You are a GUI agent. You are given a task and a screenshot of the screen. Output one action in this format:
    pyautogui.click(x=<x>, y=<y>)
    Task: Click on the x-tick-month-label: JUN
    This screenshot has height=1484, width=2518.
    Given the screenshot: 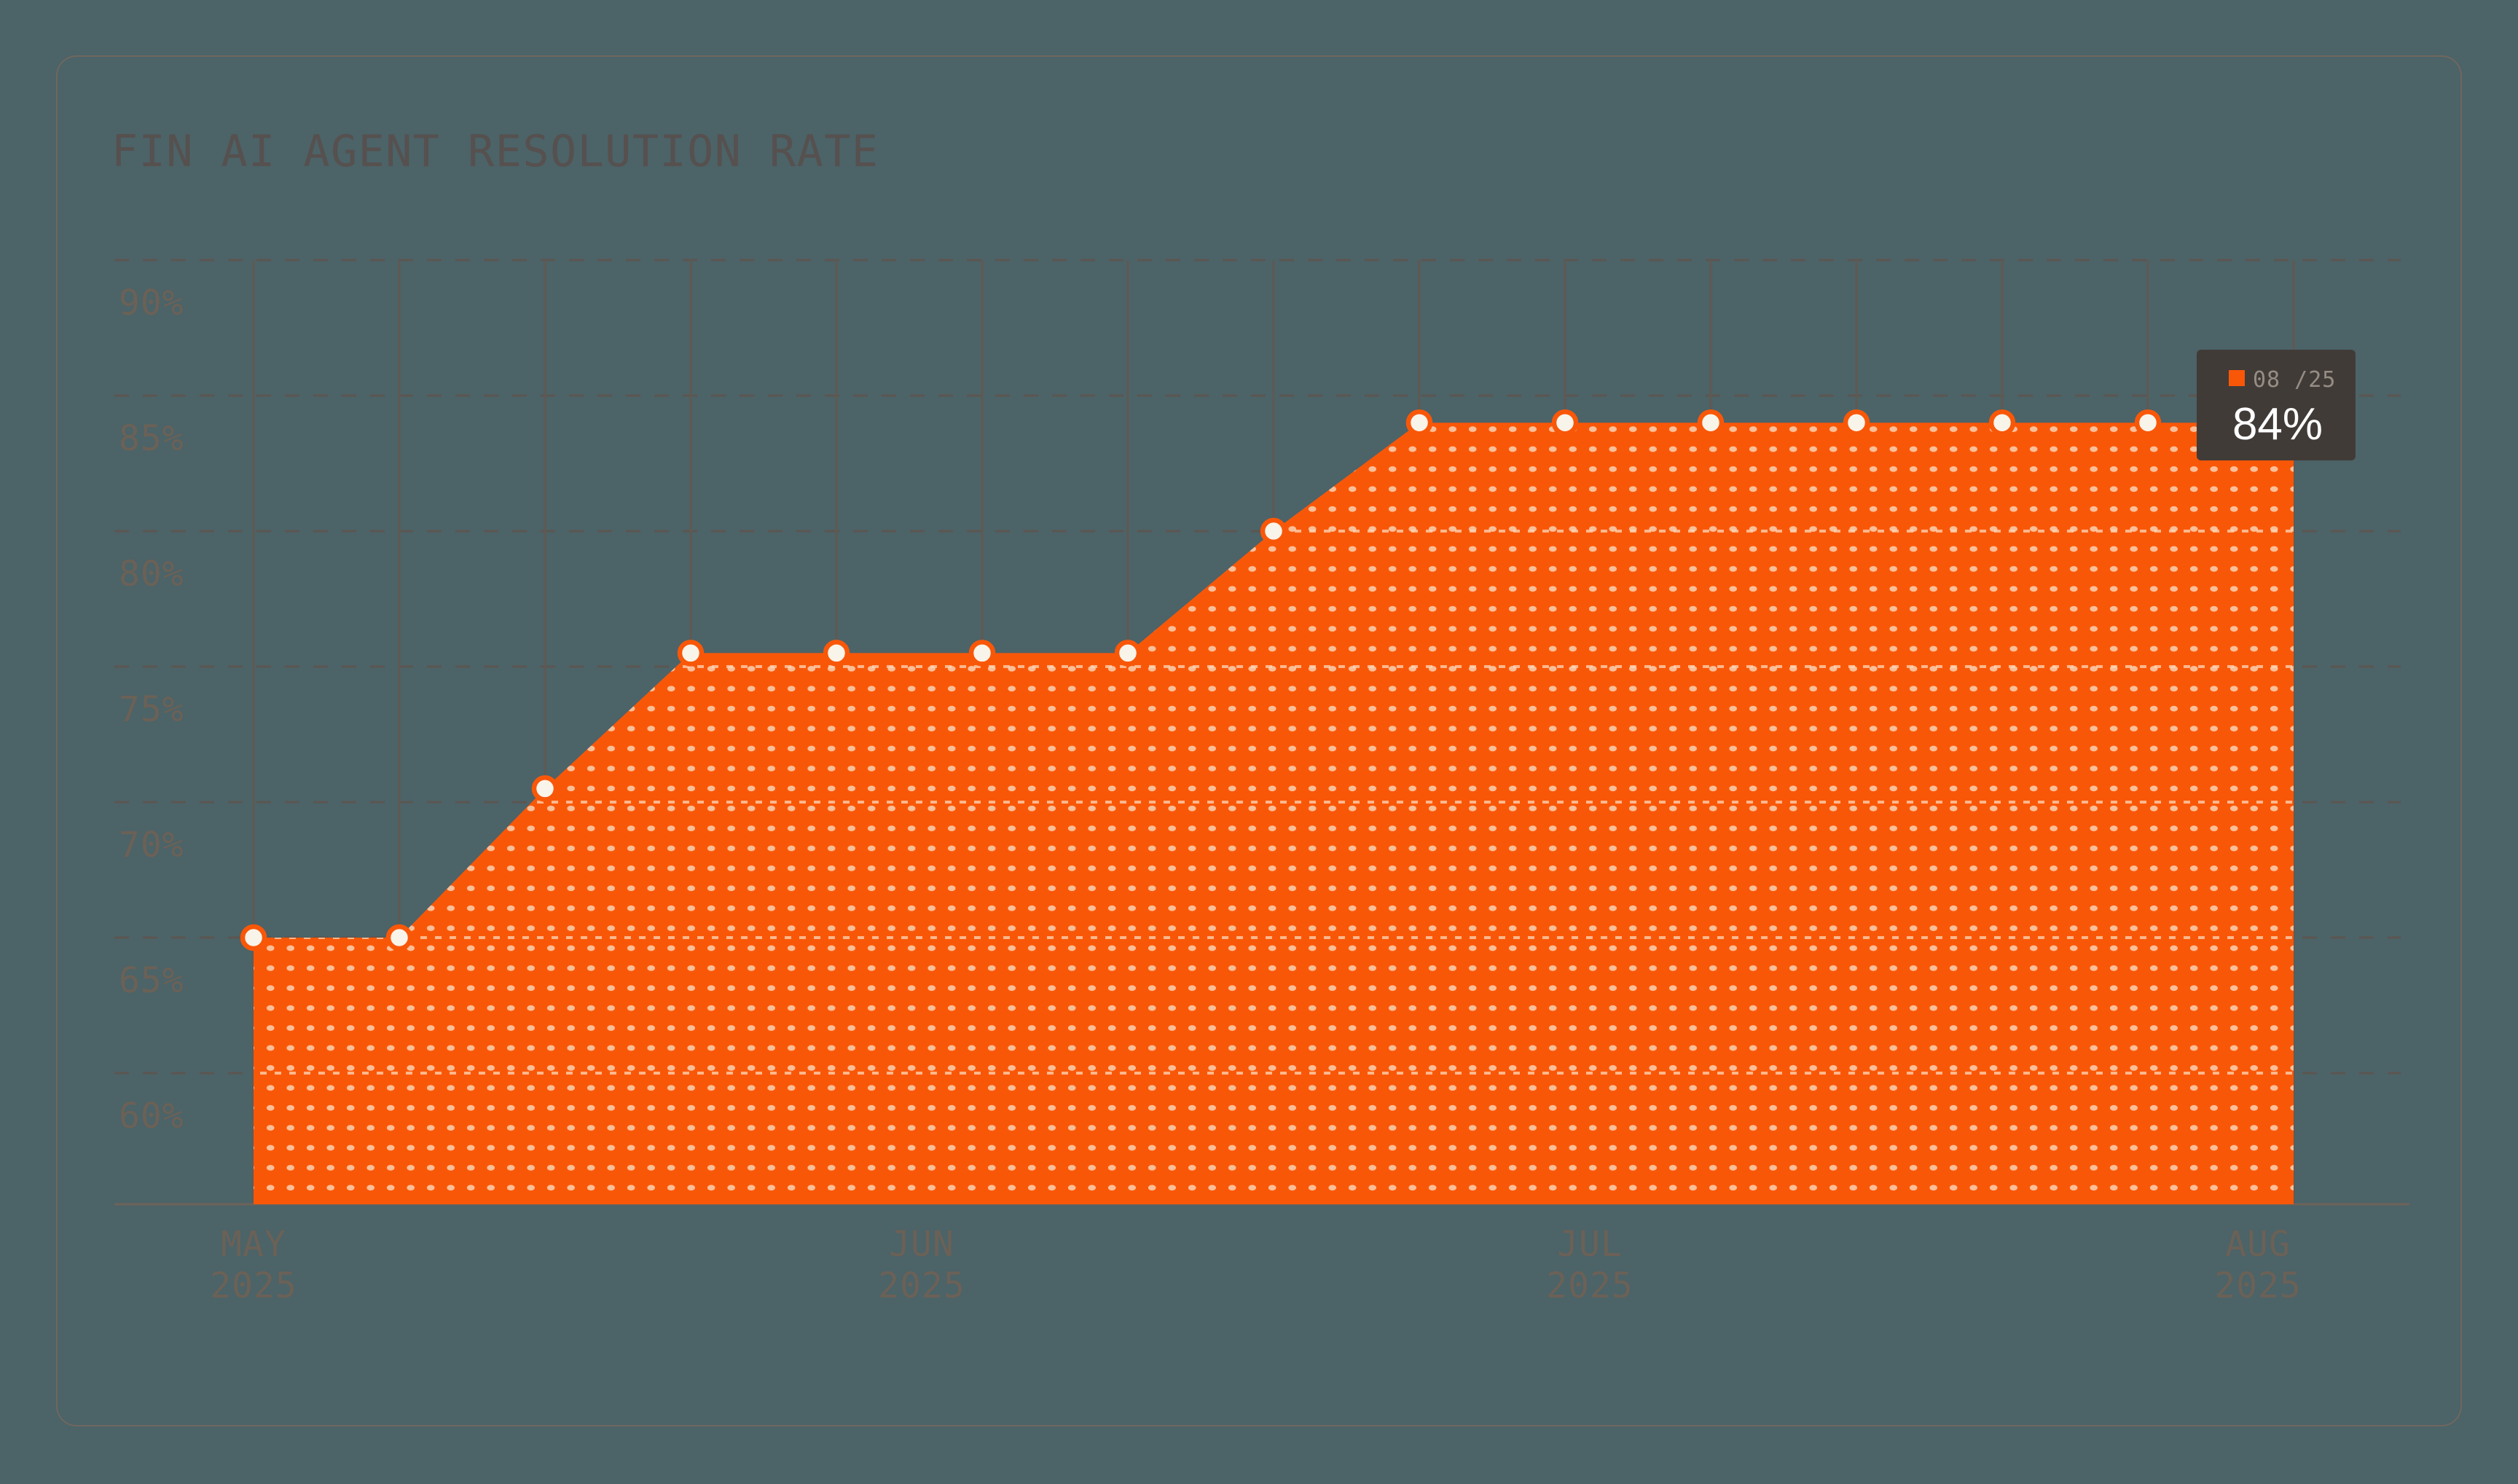 What is the action you would take?
    pyautogui.click(x=921, y=1244)
    